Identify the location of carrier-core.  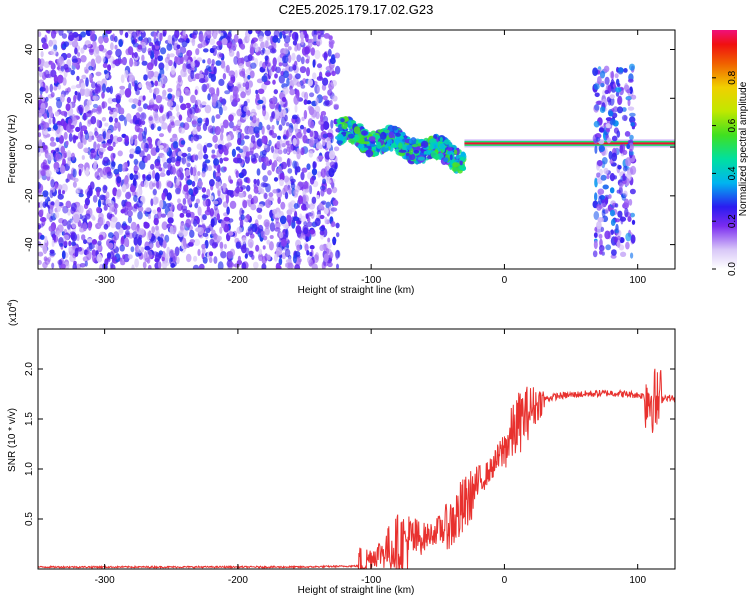
(569, 143).